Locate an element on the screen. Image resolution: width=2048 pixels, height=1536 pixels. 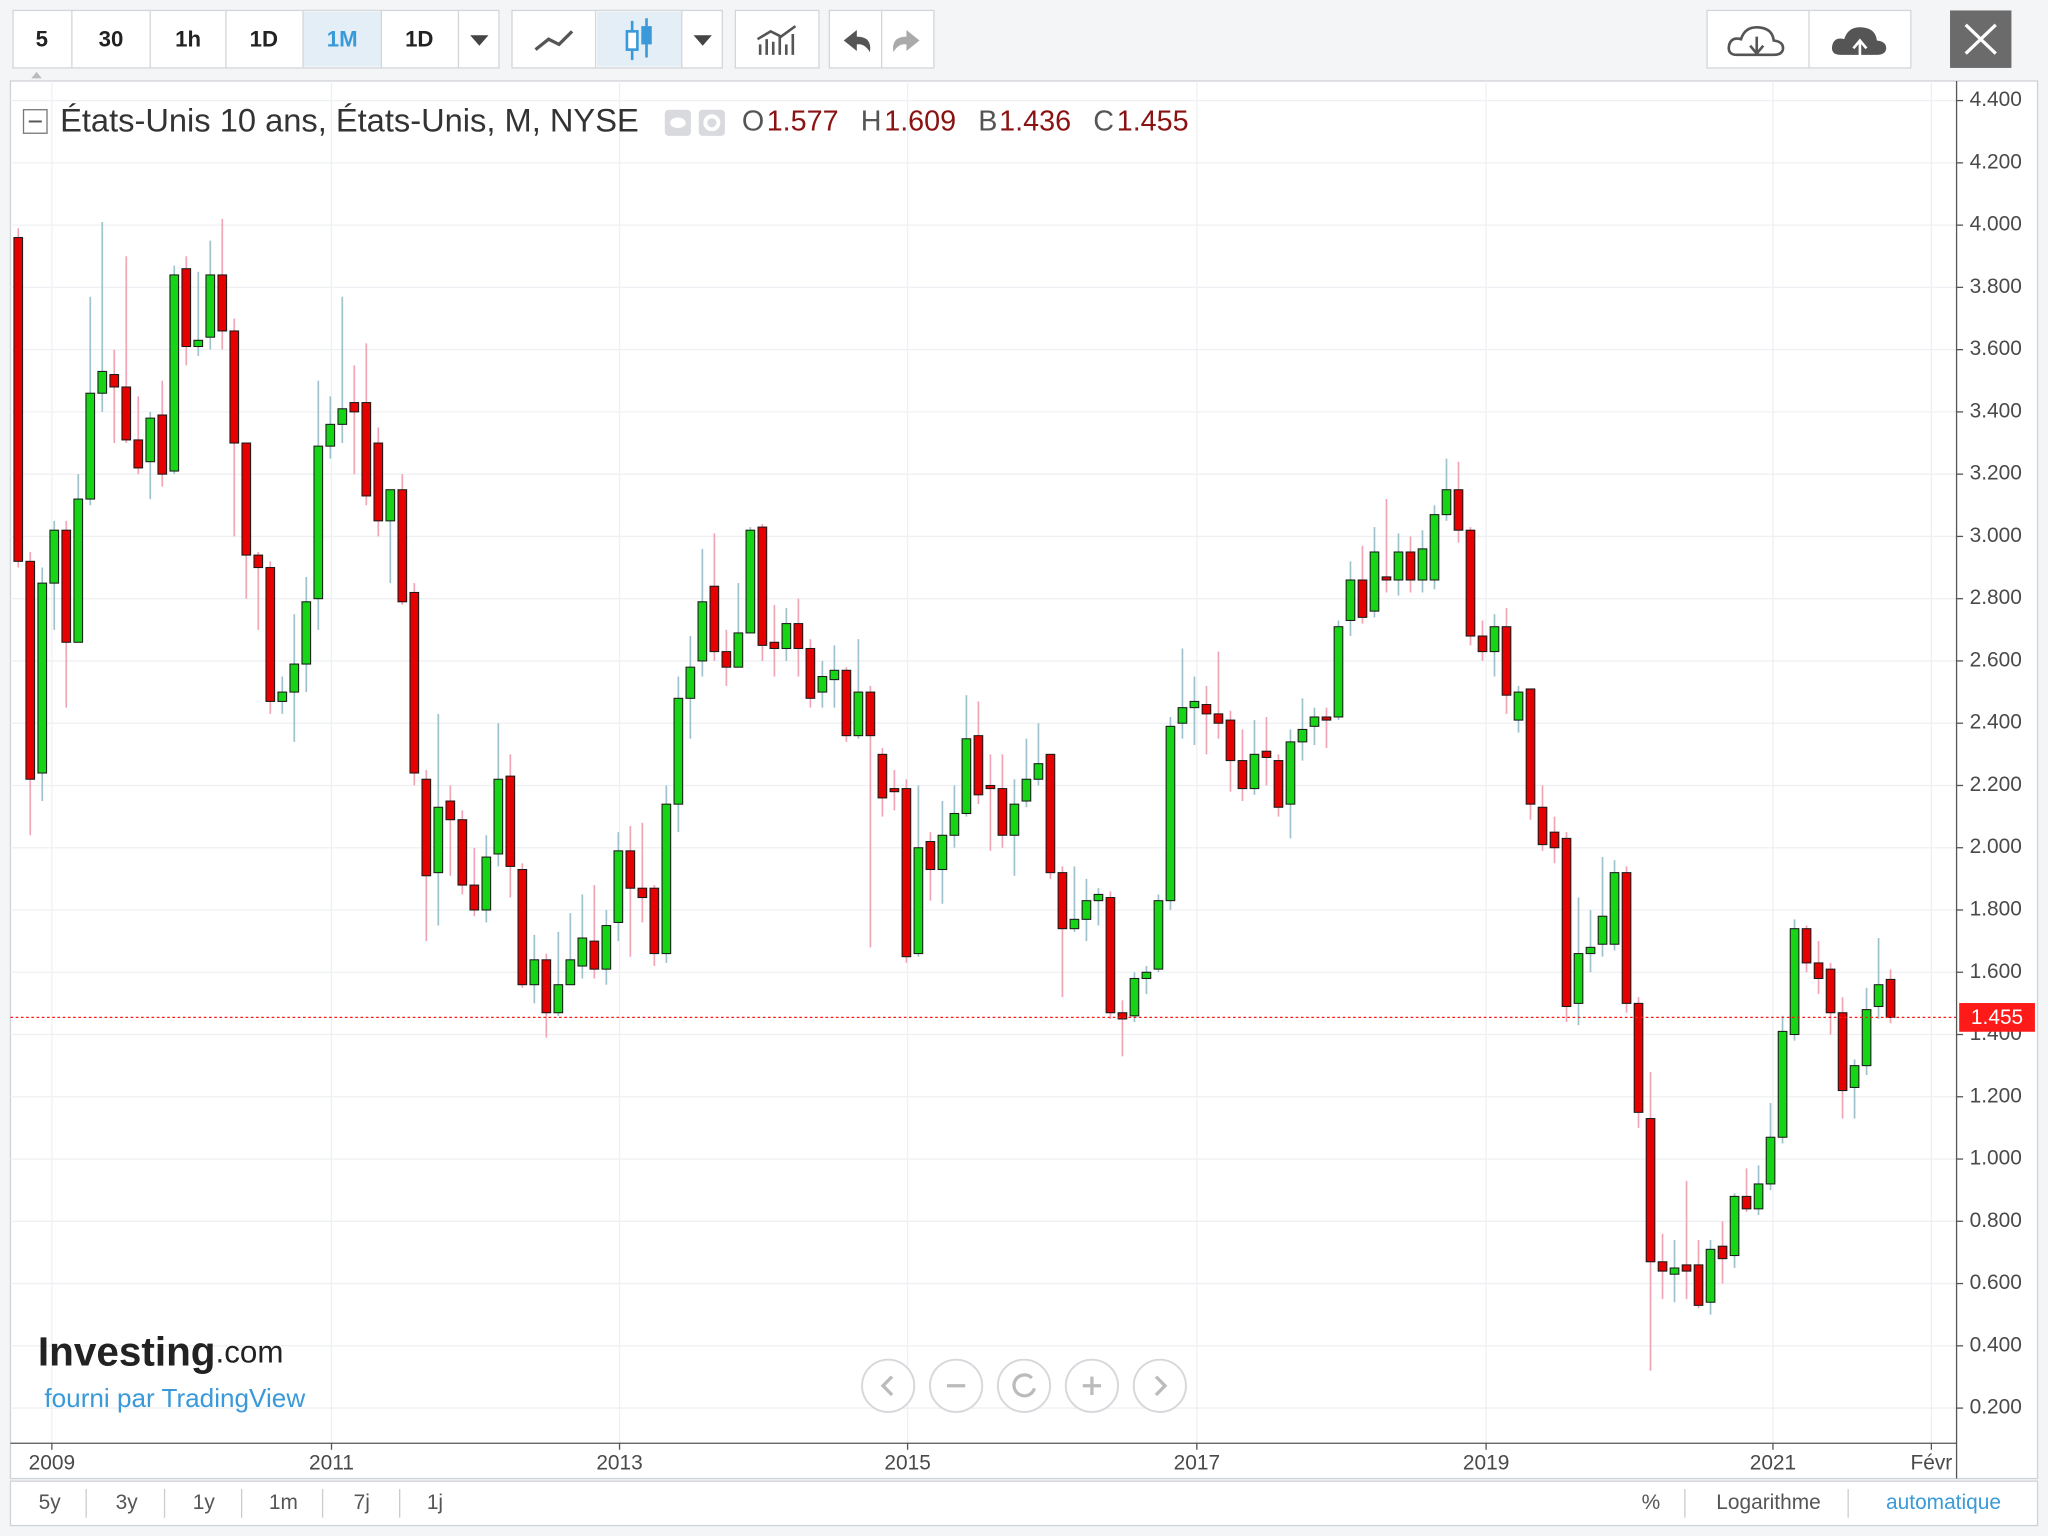
range-button: 1m is located at coordinates (283, 1502).